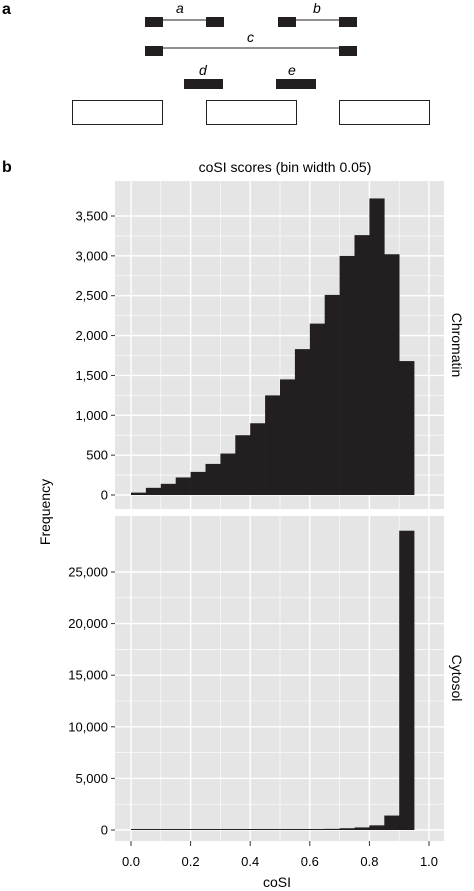 This screenshot has width=474, height=891. I want to click on facet-label-cytosol: Cytosol, so click(457, 678).